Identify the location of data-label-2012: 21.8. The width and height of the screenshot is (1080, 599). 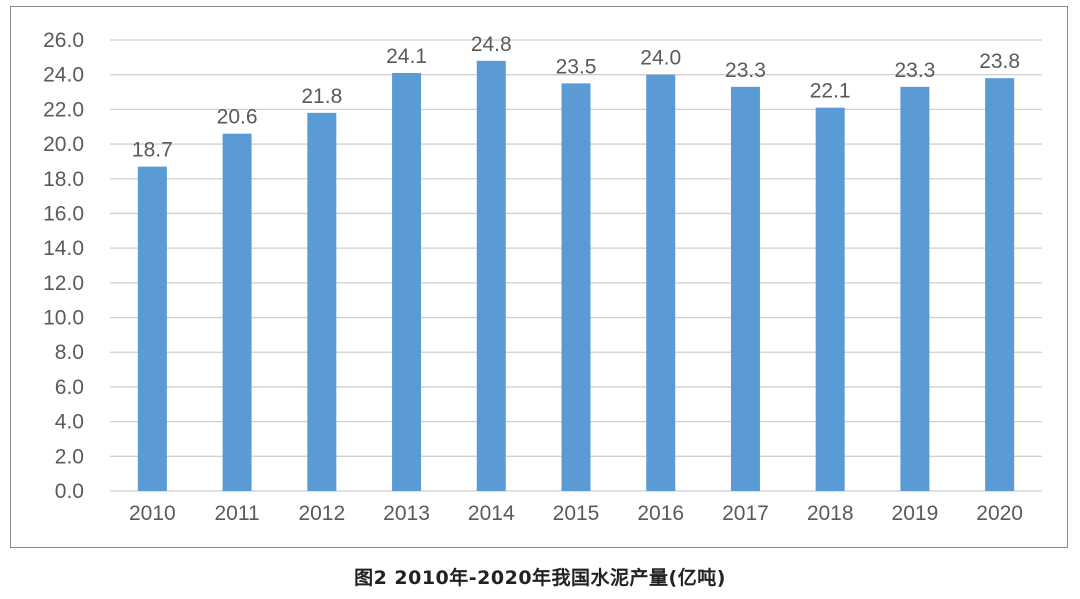
(321, 96).